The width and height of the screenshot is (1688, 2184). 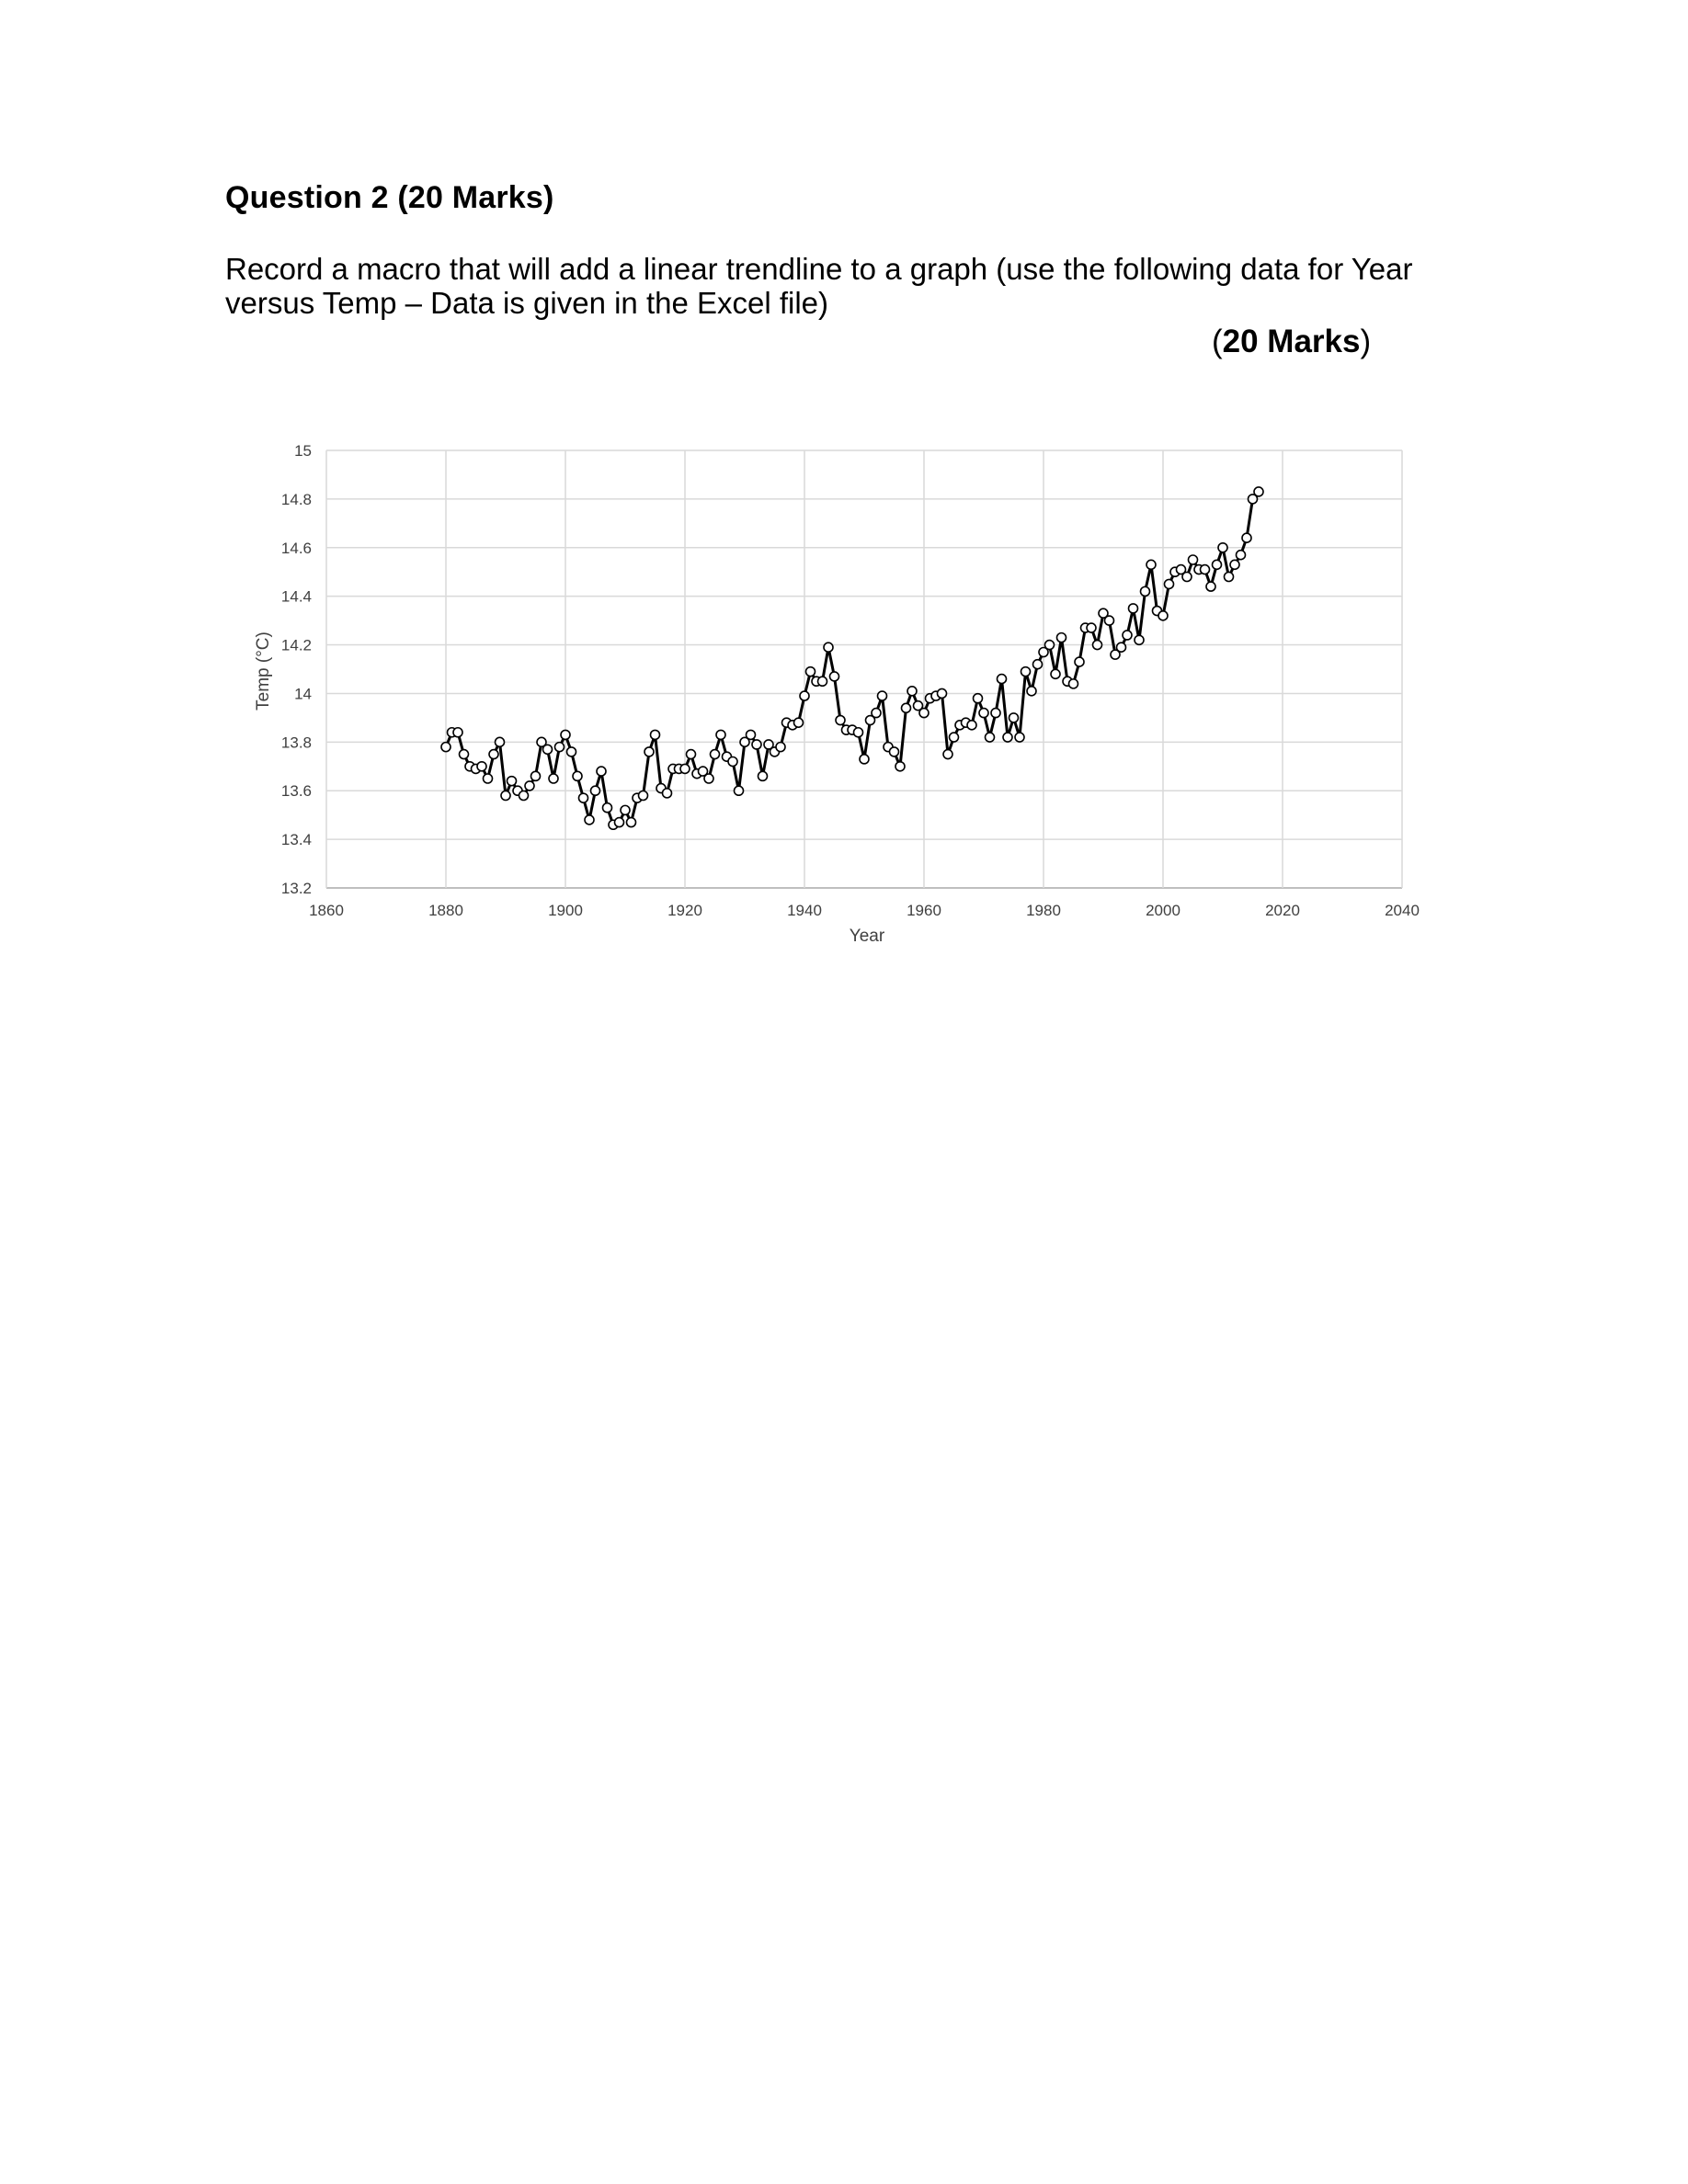 What do you see at coordinates (303, 451) in the screenshot?
I see `y-tick-label: 15` at bounding box center [303, 451].